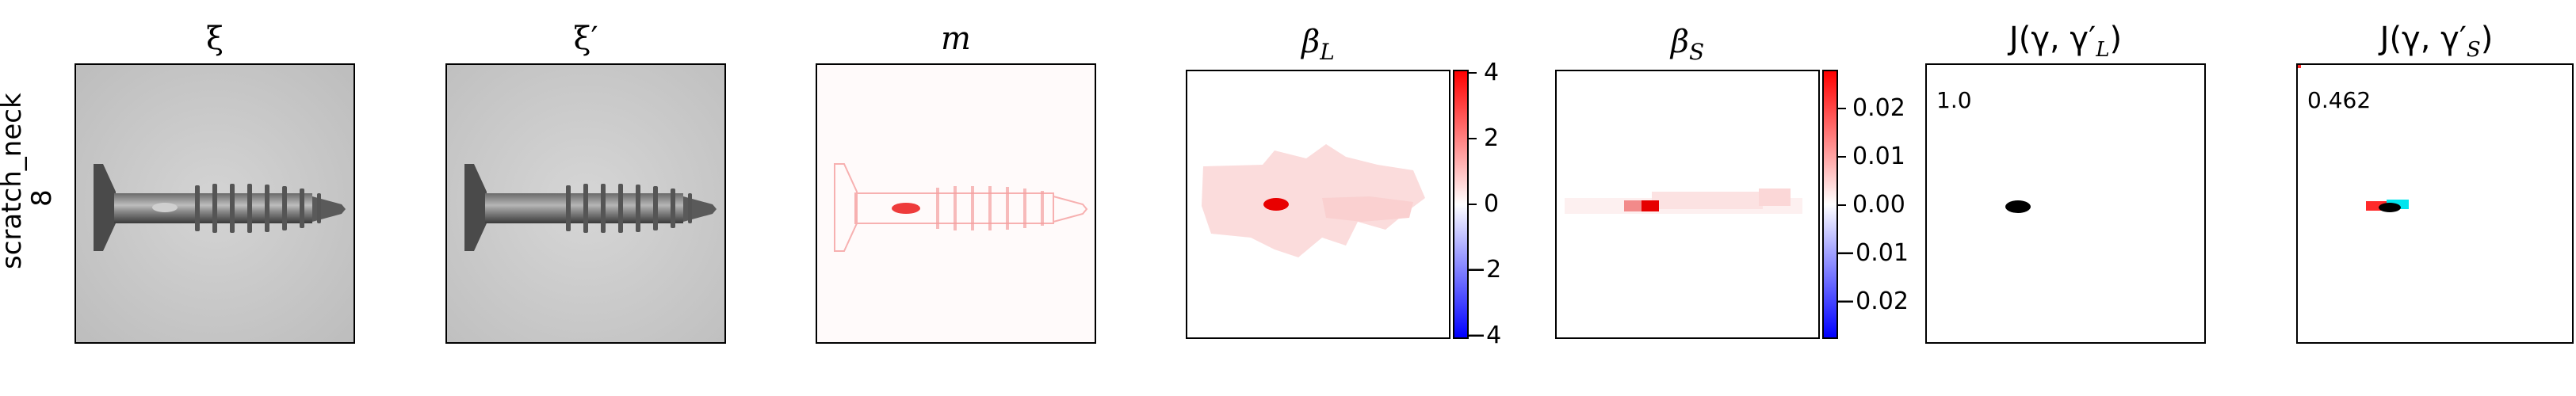  Describe the element at coordinates (1461, 204) in the screenshot. I see `colorbar-beta-l` at that location.